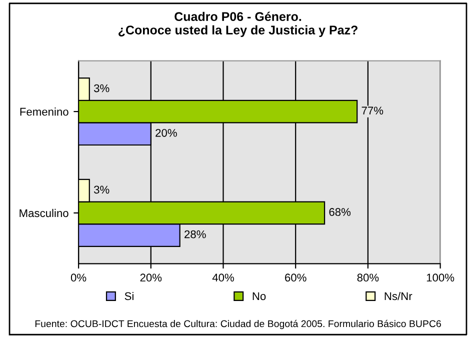 The height and width of the screenshot is (338, 476). Describe the element at coordinates (44, 213) in the screenshot. I see `y-tick-label: Masculino` at that location.